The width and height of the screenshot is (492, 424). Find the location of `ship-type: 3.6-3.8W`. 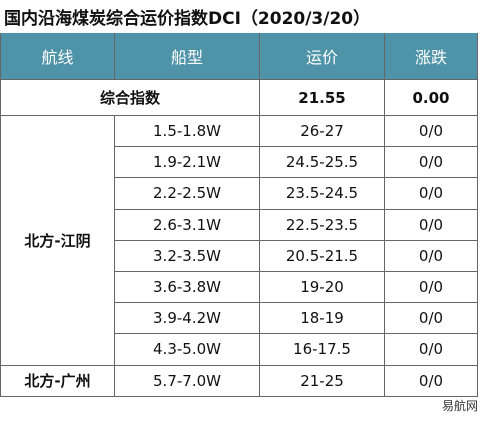

ship-type: 3.6-3.8W is located at coordinates (187, 288).